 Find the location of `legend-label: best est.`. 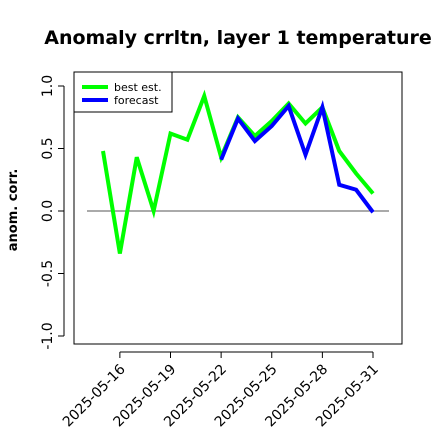

legend-label: best est. is located at coordinates (138, 87).